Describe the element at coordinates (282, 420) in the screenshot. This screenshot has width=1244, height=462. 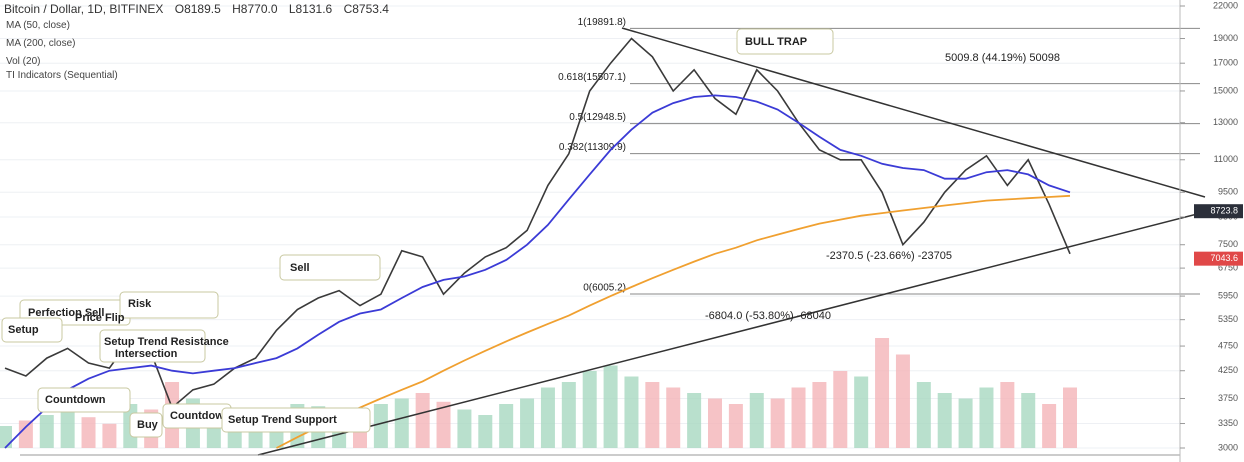
I see `annotation: Setup Trend Support` at that location.